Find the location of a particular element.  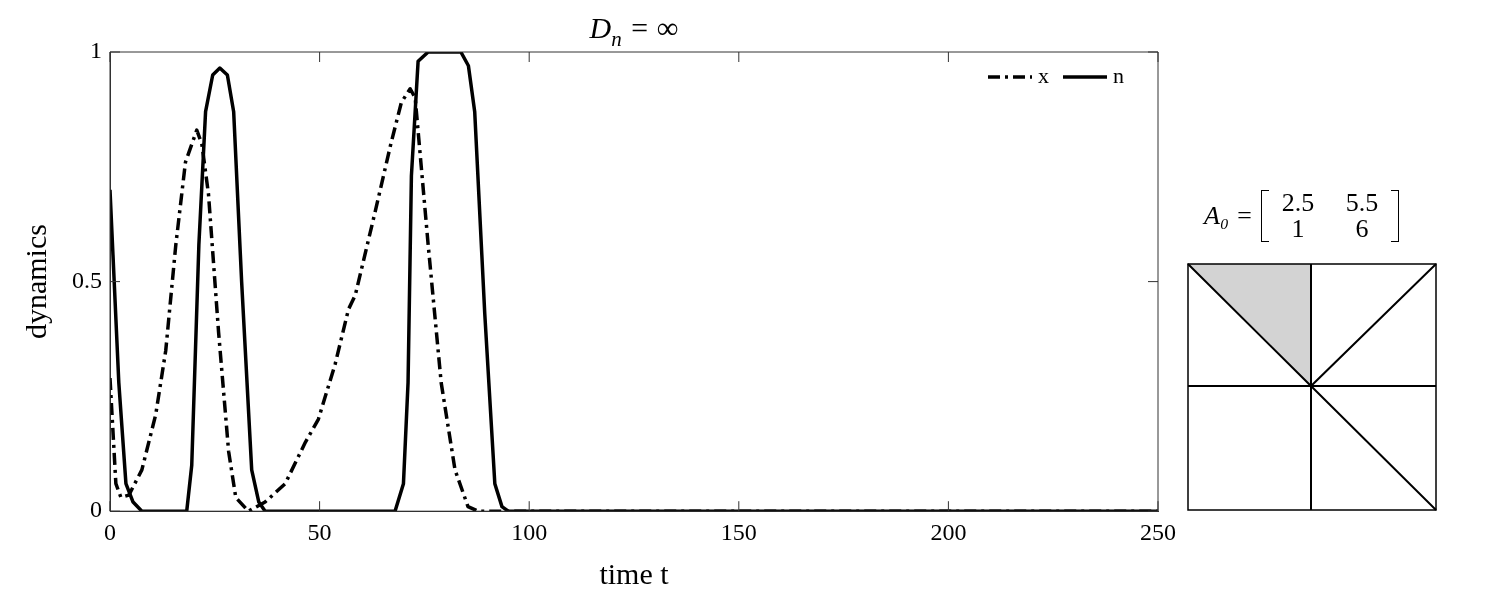

y-tick-label: 1 is located at coordinates (96, 50).